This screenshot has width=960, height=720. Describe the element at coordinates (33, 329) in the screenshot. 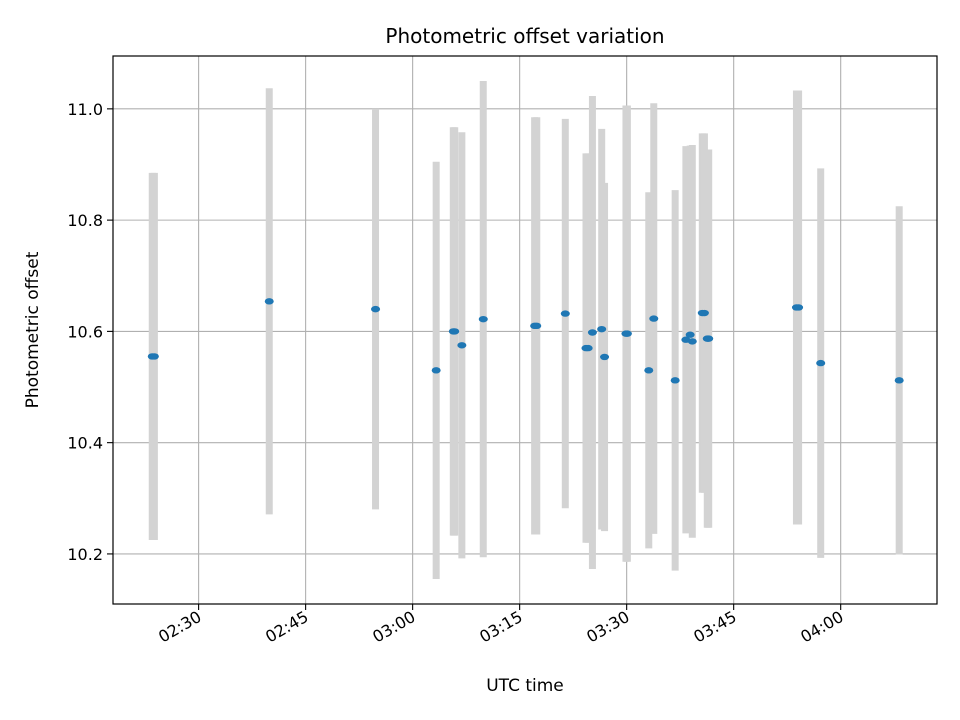

I see `y-axis-label: Photometric offset` at that location.